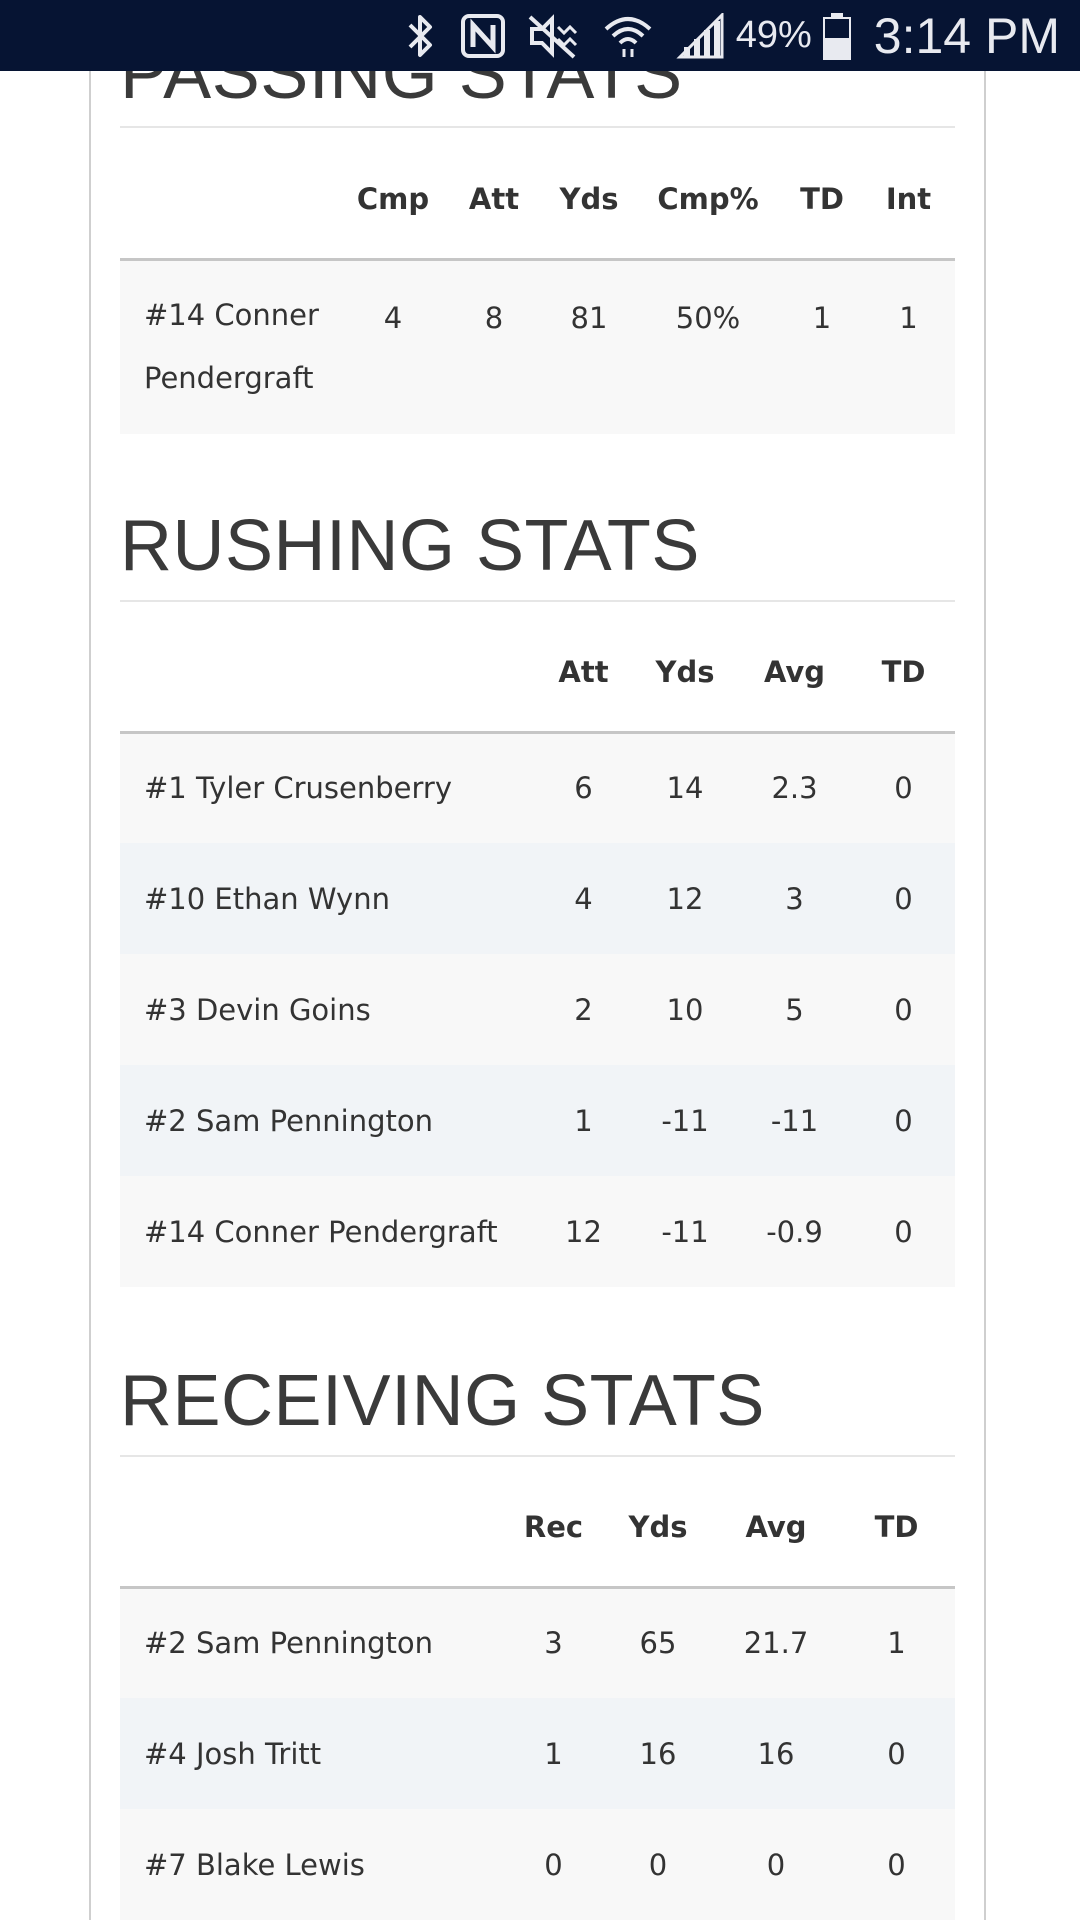  What do you see at coordinates (442, 1401) in the screenshot?
I see `receiving-stats-title: RECEIVING STATS` at bounding box center [442, 1401].